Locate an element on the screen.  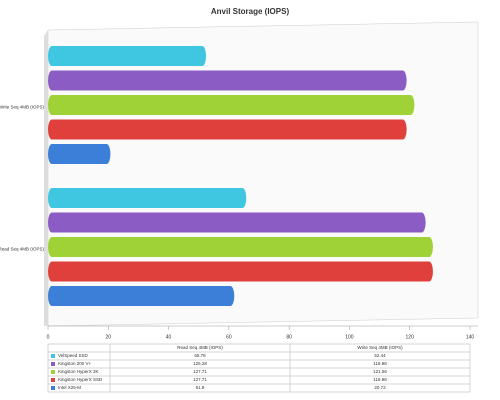
x-tick-label: 120 is located at coordinates (410, 337).